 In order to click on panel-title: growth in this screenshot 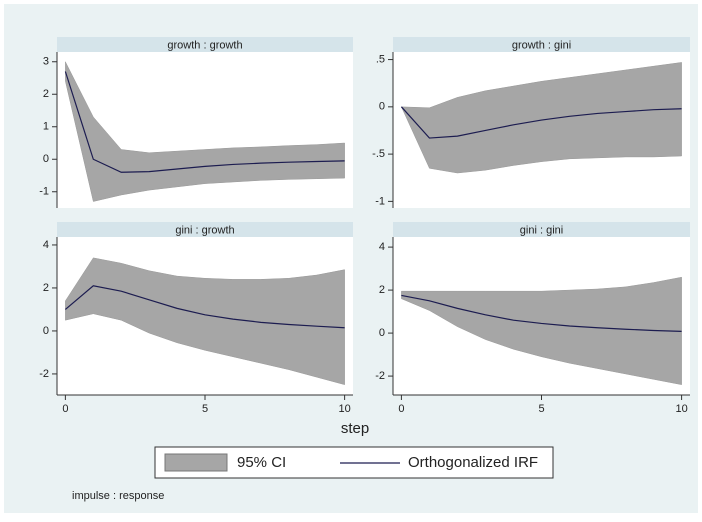, I will do `click(204, 45)`.